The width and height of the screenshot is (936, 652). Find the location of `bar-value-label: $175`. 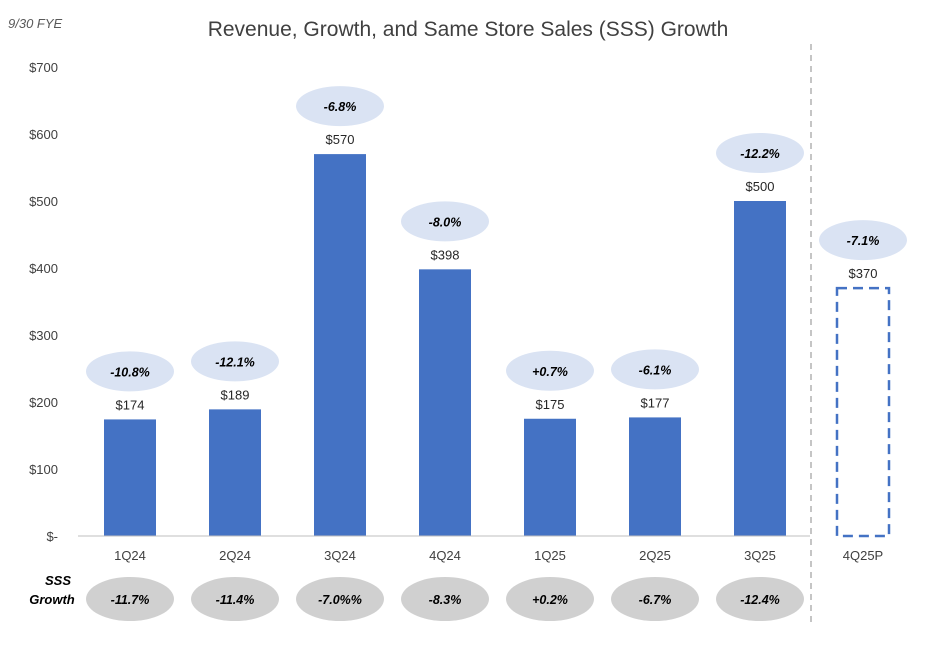

bar-value-label: $175 is located at coordinates (550, 404).